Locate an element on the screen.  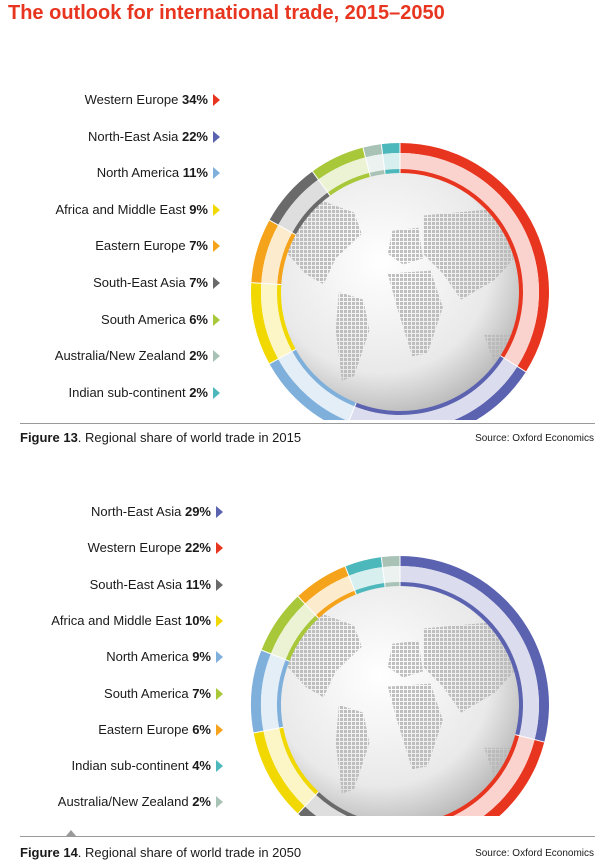
legend-value: 11% is located at coordinates (198, 584).